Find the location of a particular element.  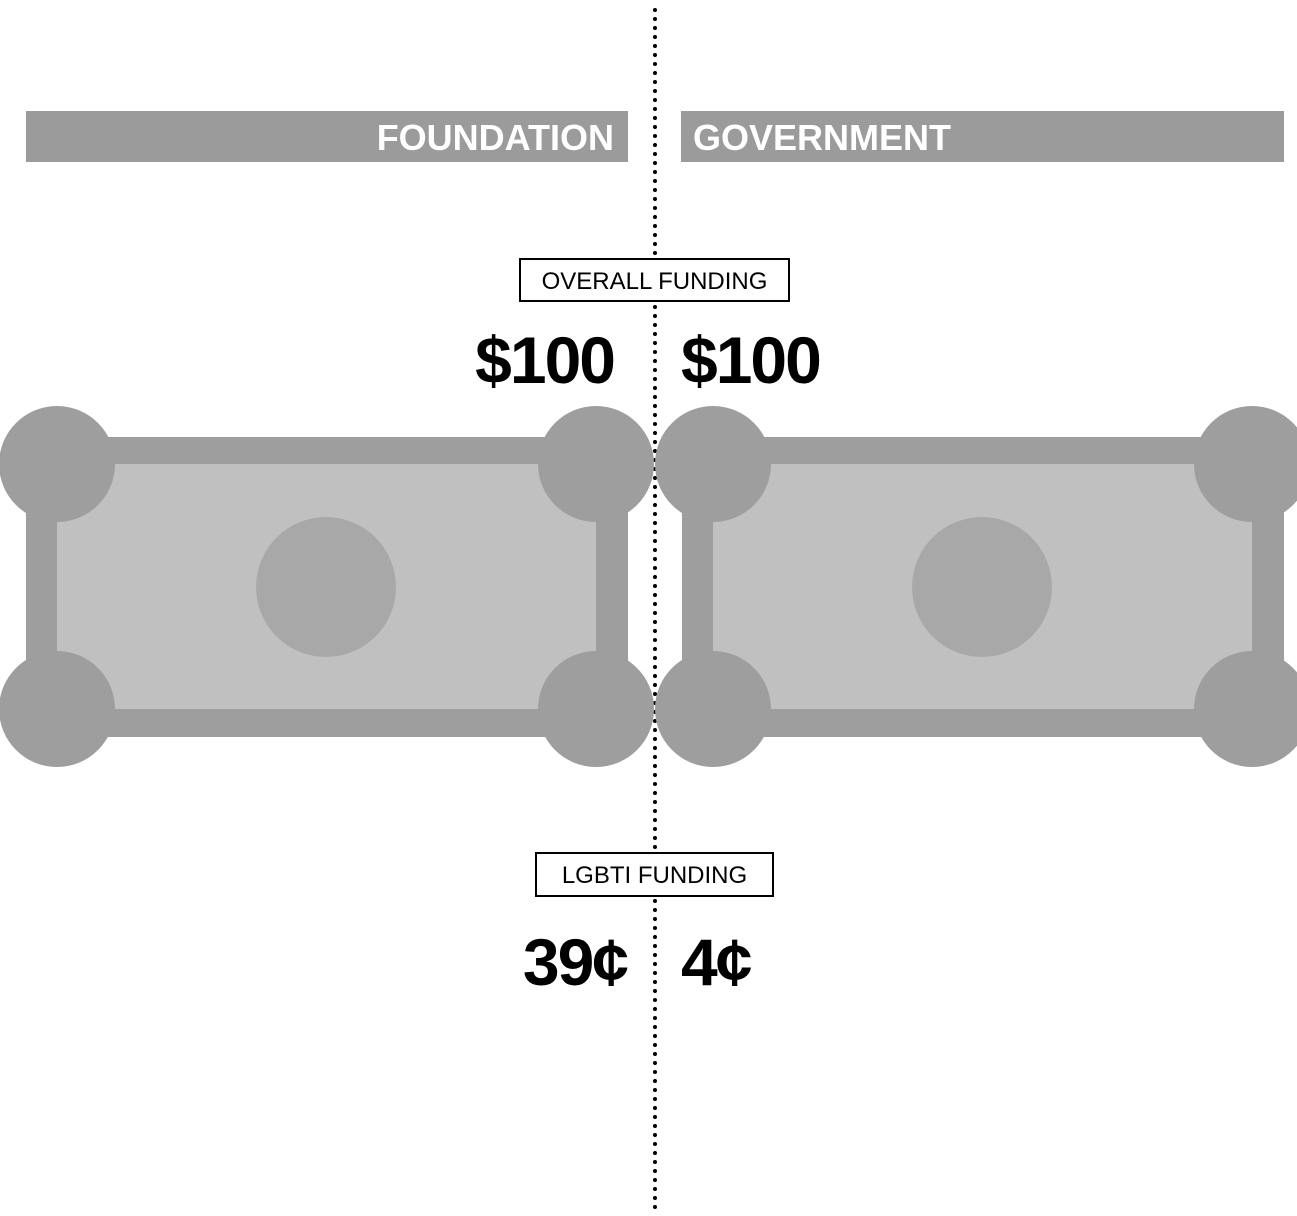

section-label: LGBTI FUNDING is located at coordinates (654, 875).